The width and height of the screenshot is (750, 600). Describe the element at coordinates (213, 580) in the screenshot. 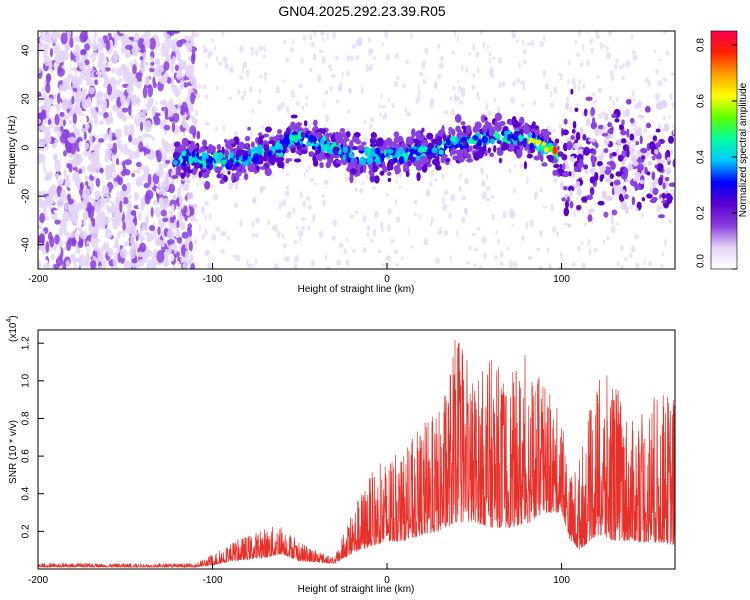

I see `snr-x-tick-label: -100` at that location.